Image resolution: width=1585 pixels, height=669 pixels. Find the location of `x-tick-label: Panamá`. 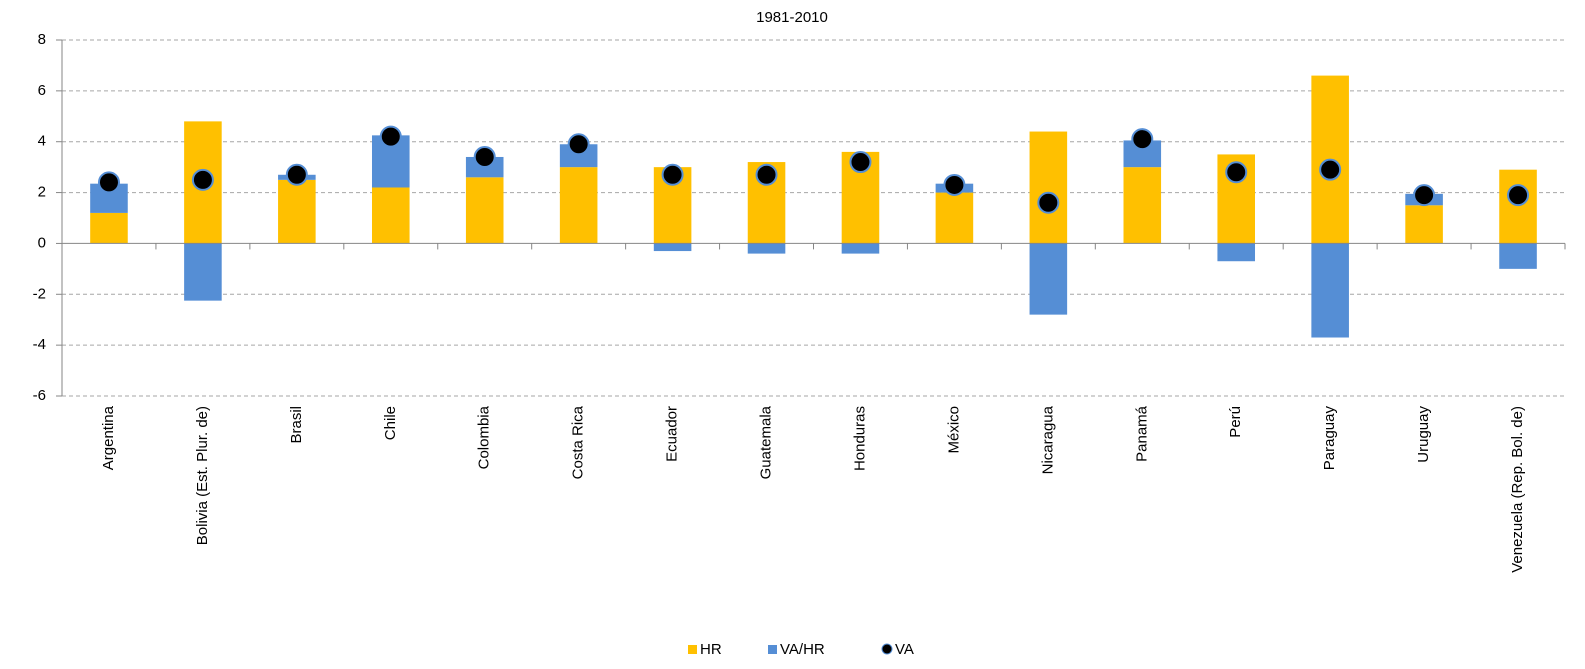

x-tick-label: Panamá is located at coordinates (1141, 433).